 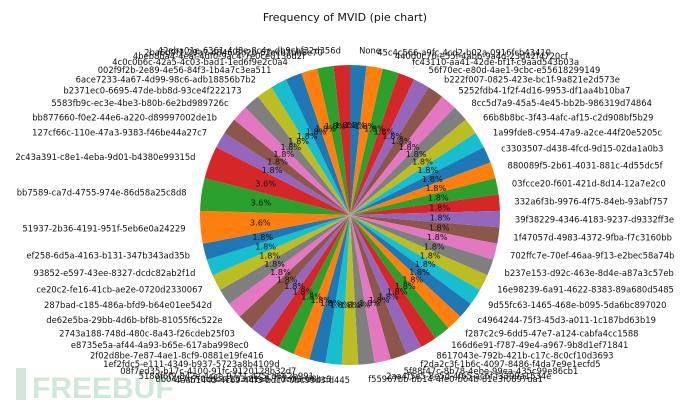 What do you see at coordinates (524, 356) in the screenshot?
I see `slice-label: 8617043e-792b-421b-c17c-8c0cf10d3693` at bounding box center [524, 356].